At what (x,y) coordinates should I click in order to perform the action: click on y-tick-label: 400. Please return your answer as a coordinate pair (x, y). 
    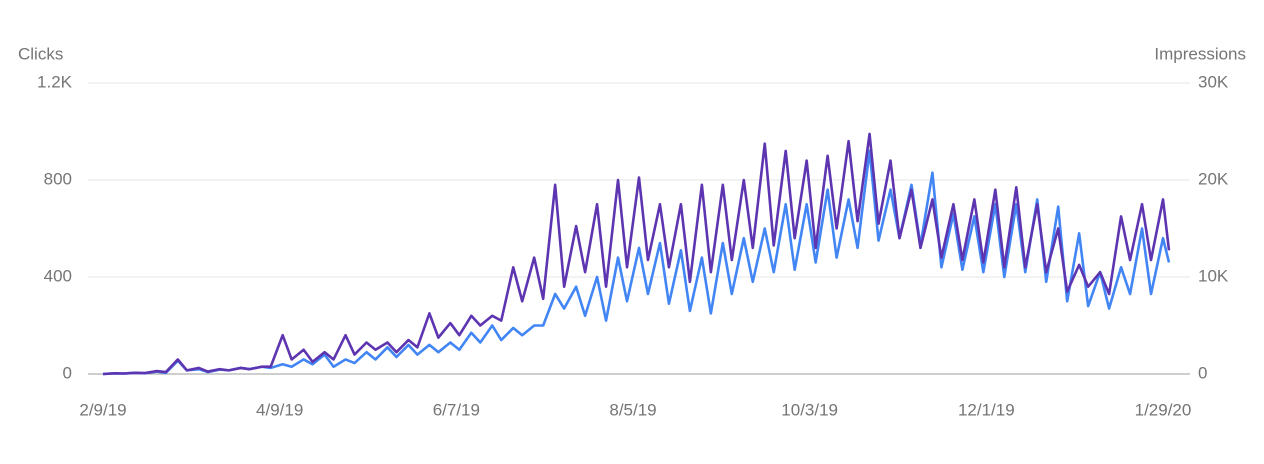
    Looking at the image, I should click on (58, 275).